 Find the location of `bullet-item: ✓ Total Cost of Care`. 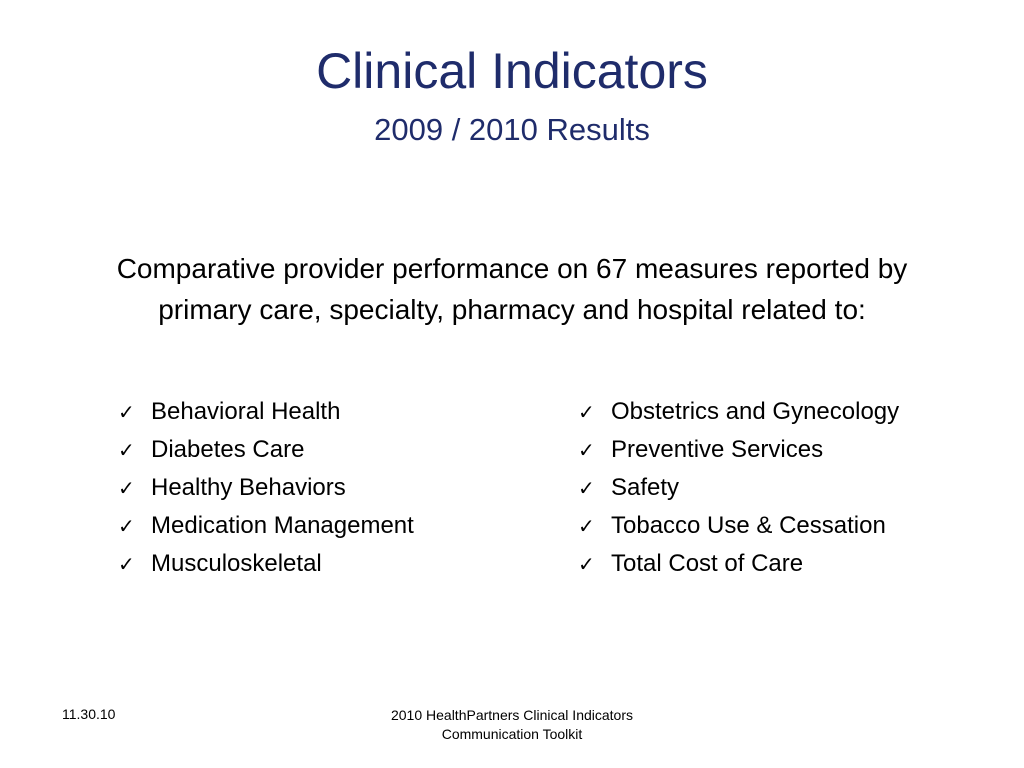

bullet-item: ✓ Total Cost of Care is located at coordinates (738, 564).